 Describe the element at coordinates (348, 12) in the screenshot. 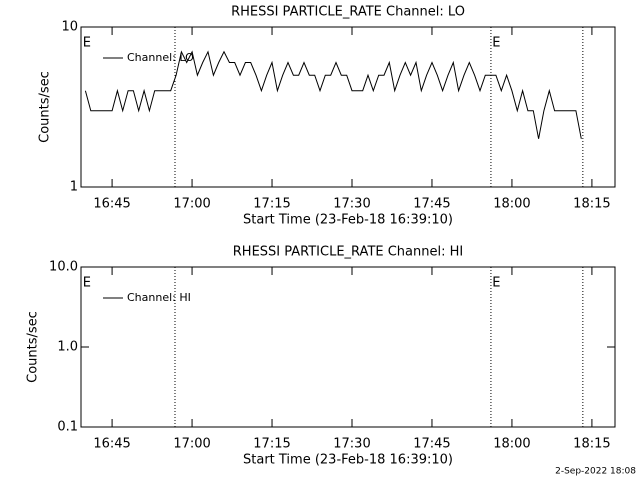

I see `chart-title: RHESSI PARTICLE_RATE Channel: LO` at that location.